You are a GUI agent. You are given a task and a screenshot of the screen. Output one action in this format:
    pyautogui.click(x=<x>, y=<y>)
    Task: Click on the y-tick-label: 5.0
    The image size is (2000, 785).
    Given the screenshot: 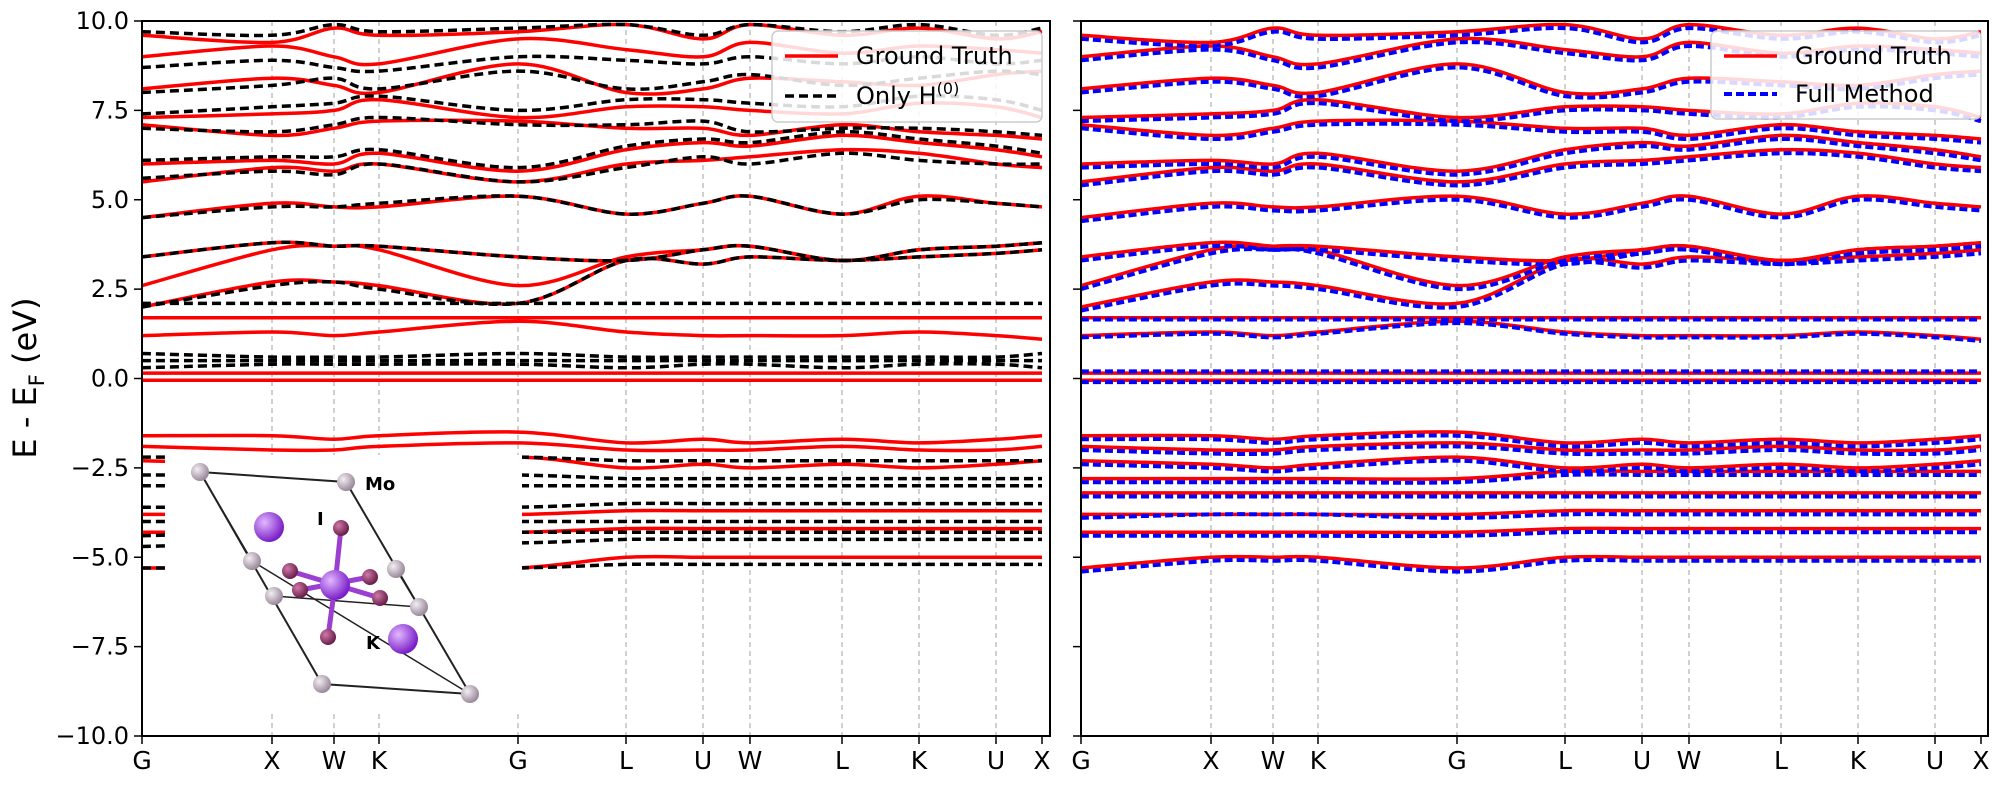 What is the action you would take?
    pyautogui.click(x=110, y=200)
    